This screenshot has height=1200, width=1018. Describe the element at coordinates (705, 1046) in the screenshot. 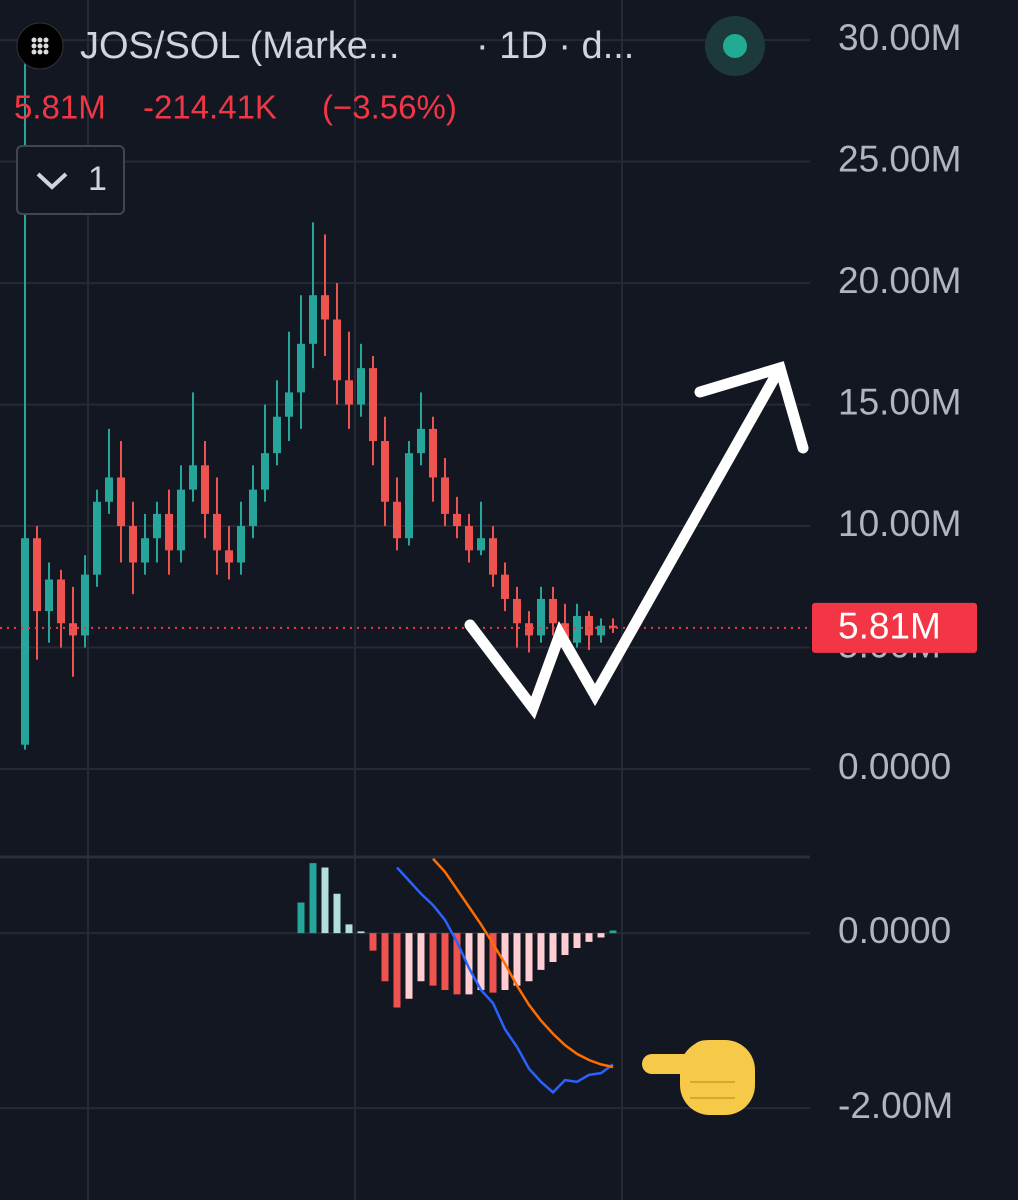

I see `hand-thumb` at that location.